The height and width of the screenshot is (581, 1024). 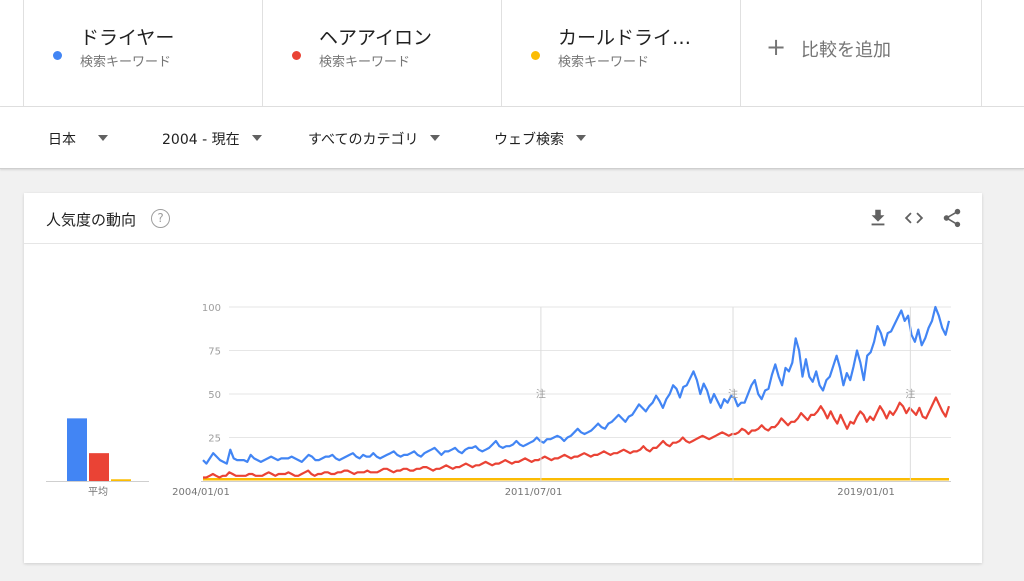 What do you see at coordinates (160, 218) in the screenshot?
I see `help-icon: ?` at bounding box center [160, 218].